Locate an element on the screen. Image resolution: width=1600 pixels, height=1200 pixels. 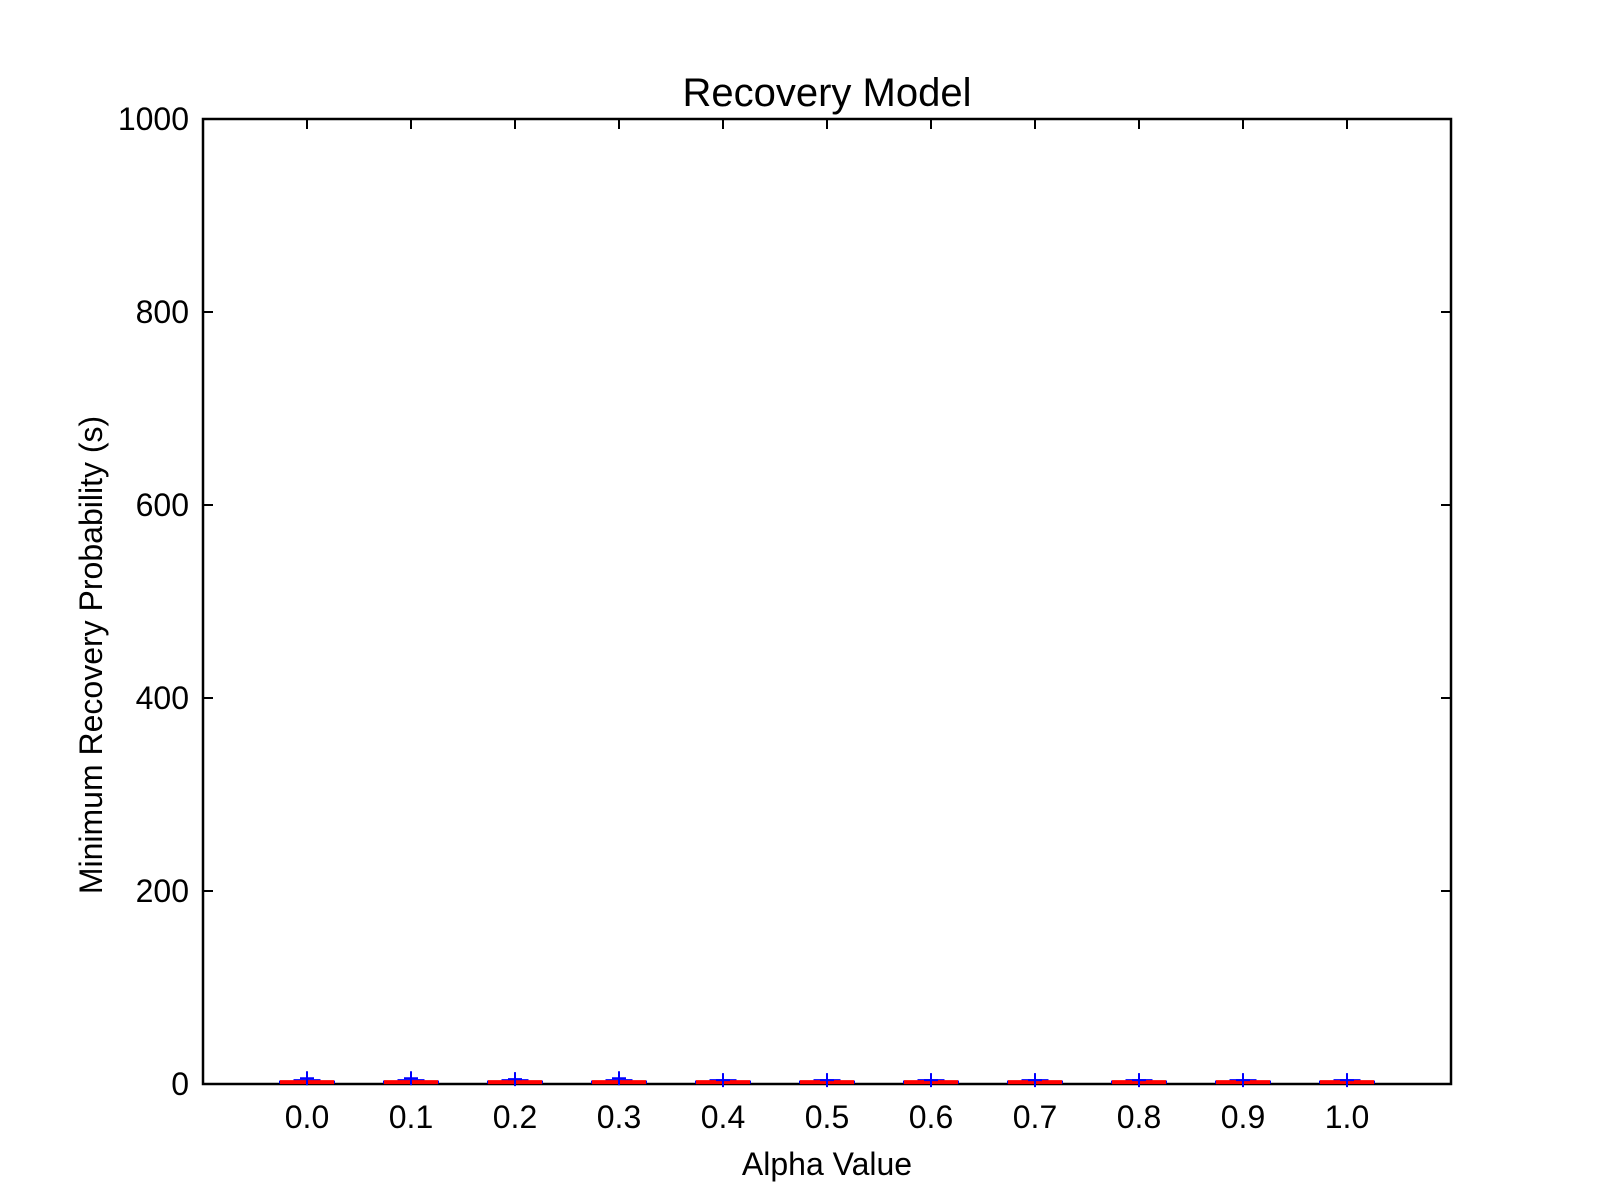
box-plot-0.2 is located at coordinates (515, 1079).